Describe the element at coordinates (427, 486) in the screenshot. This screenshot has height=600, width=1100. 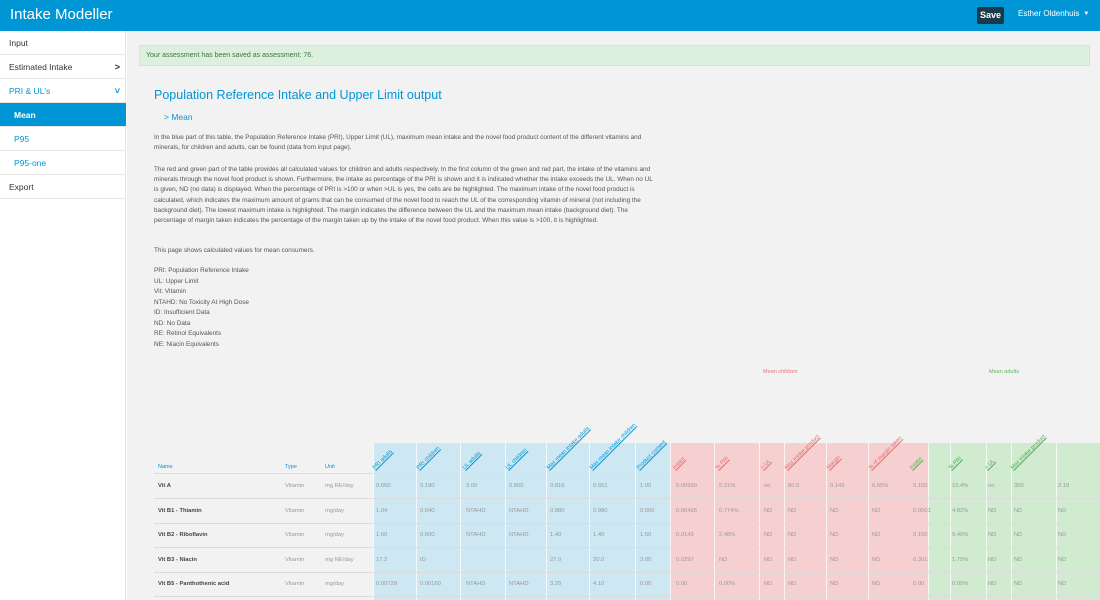
I see `table-cell: 0.190` at that location.